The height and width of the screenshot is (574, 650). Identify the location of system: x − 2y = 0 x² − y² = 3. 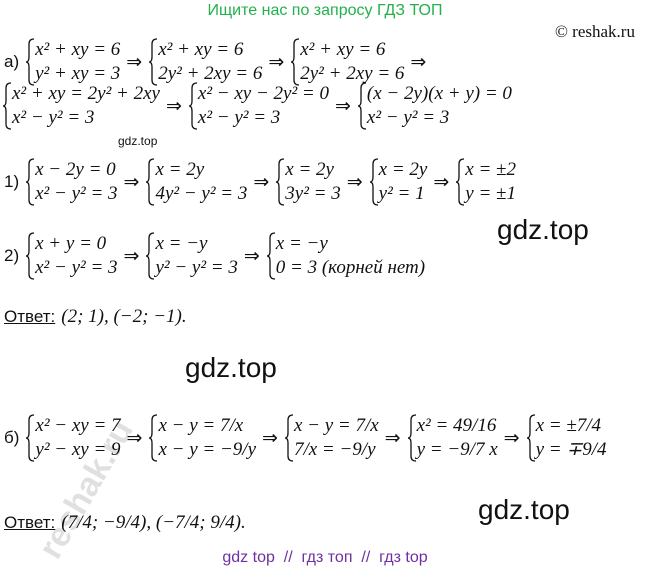
(71, 182).